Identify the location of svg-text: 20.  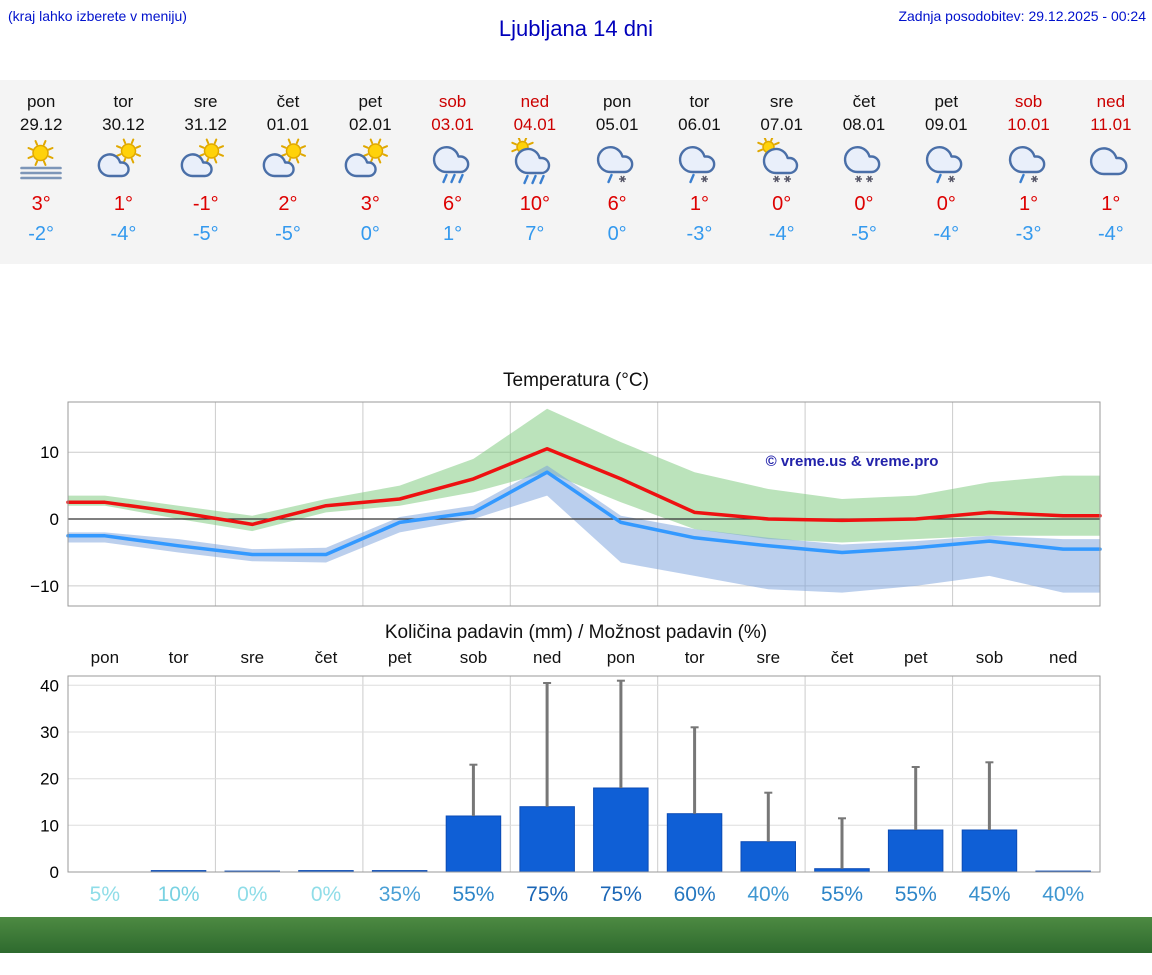
(49, 779).